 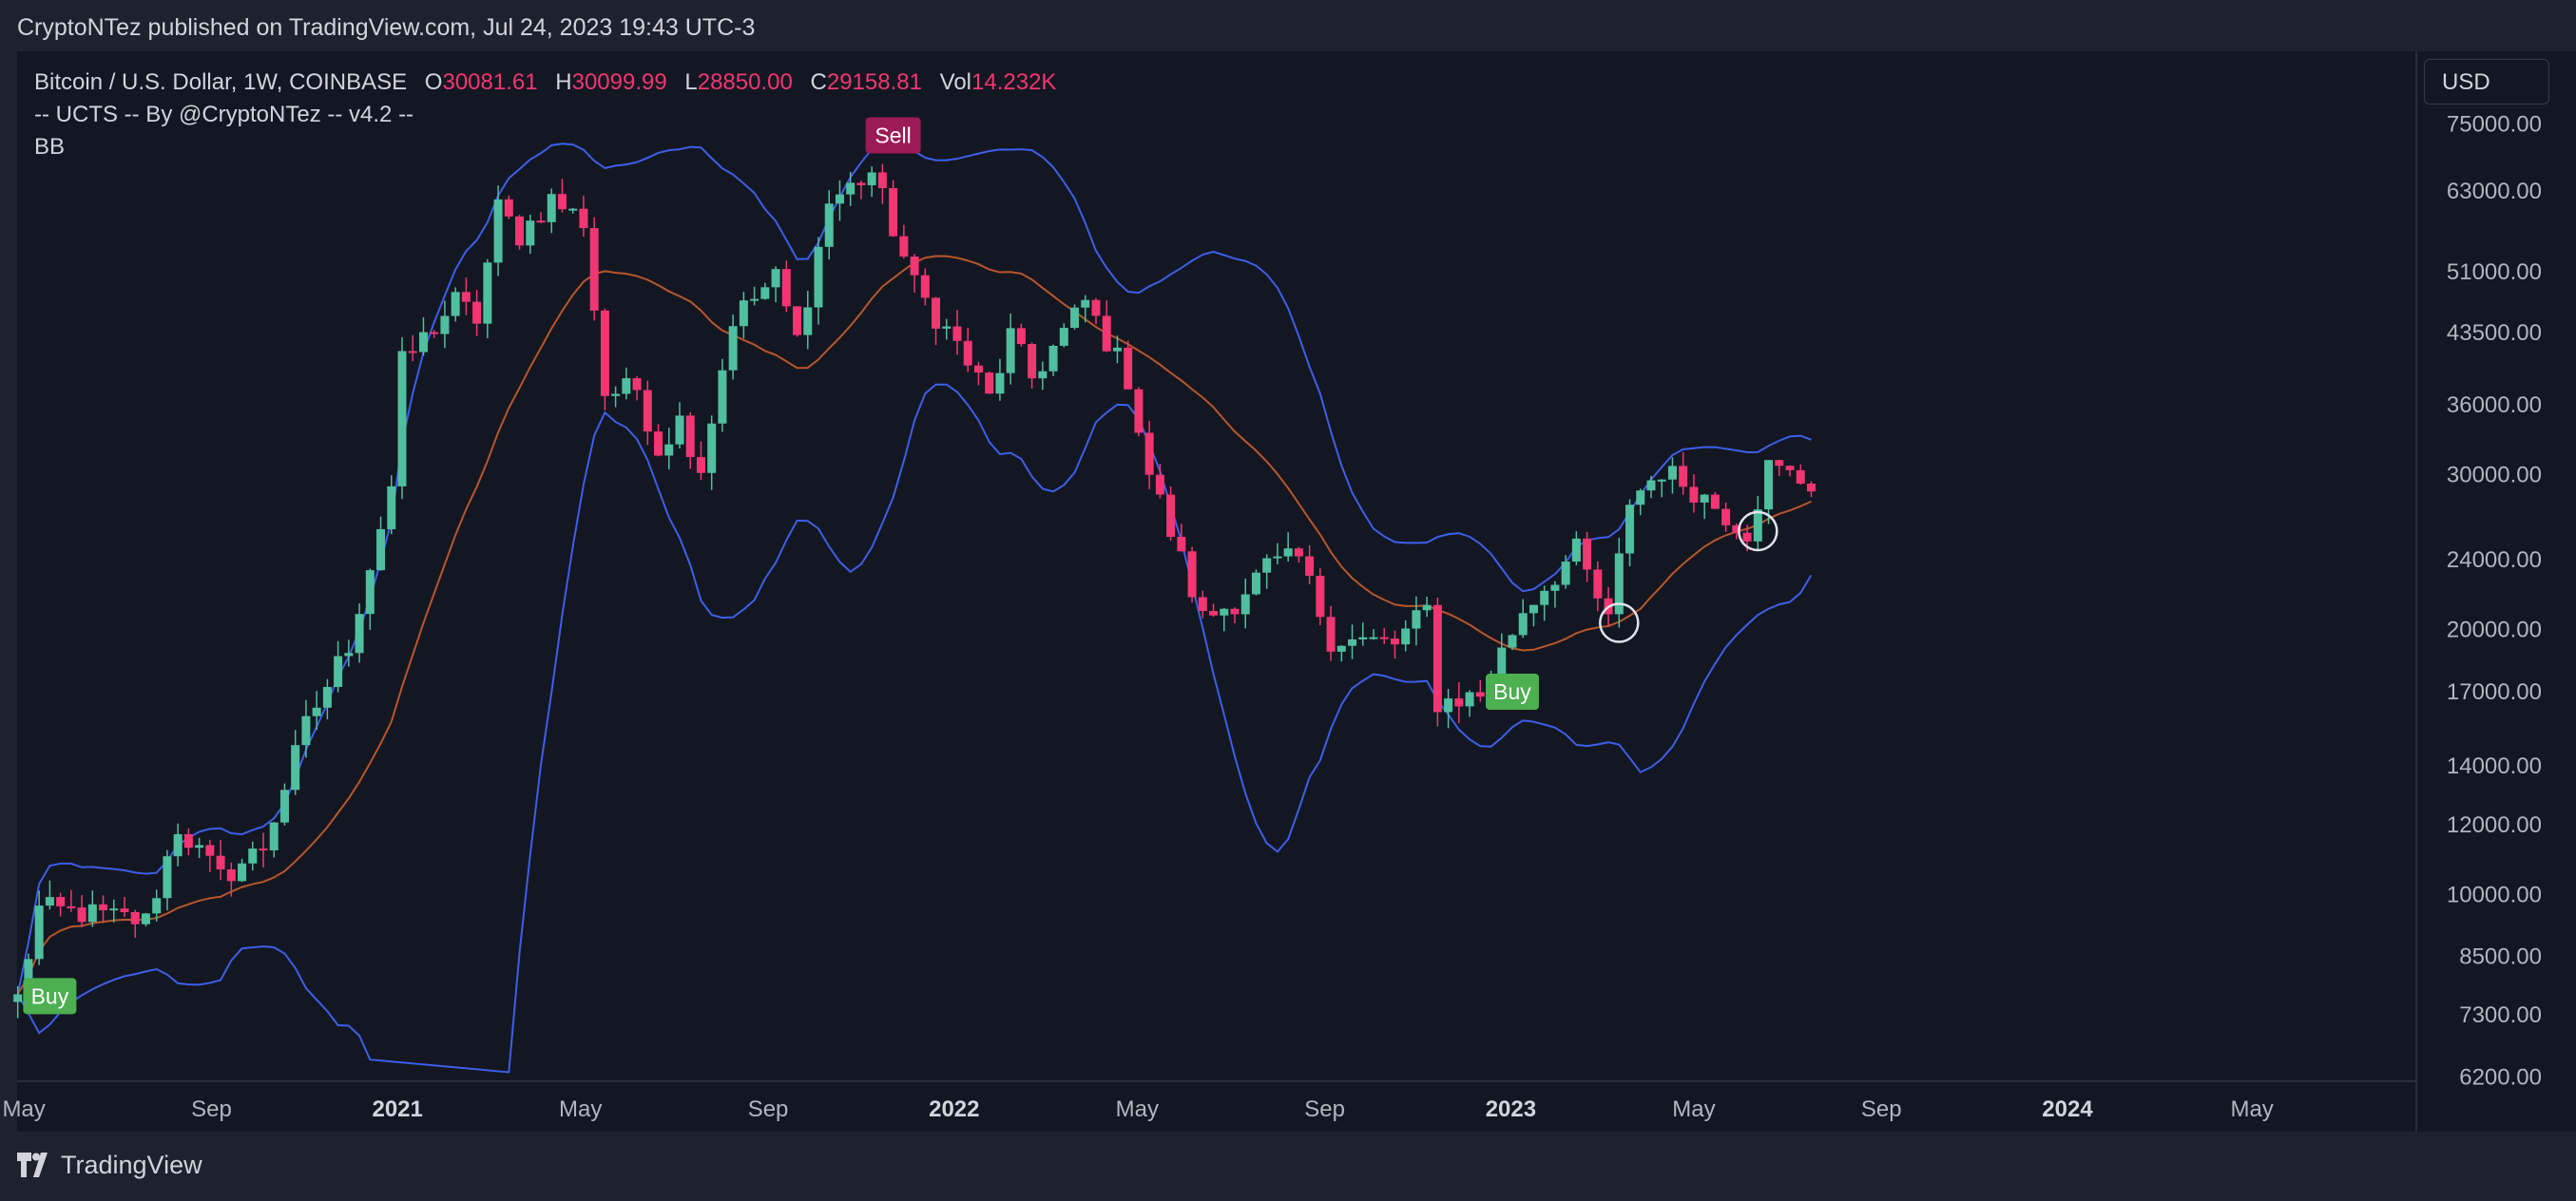 What do you see at coordinates (2486, 82) in the screenshot?
I see `currency-button: USD` at bounding box center [2486, 82].